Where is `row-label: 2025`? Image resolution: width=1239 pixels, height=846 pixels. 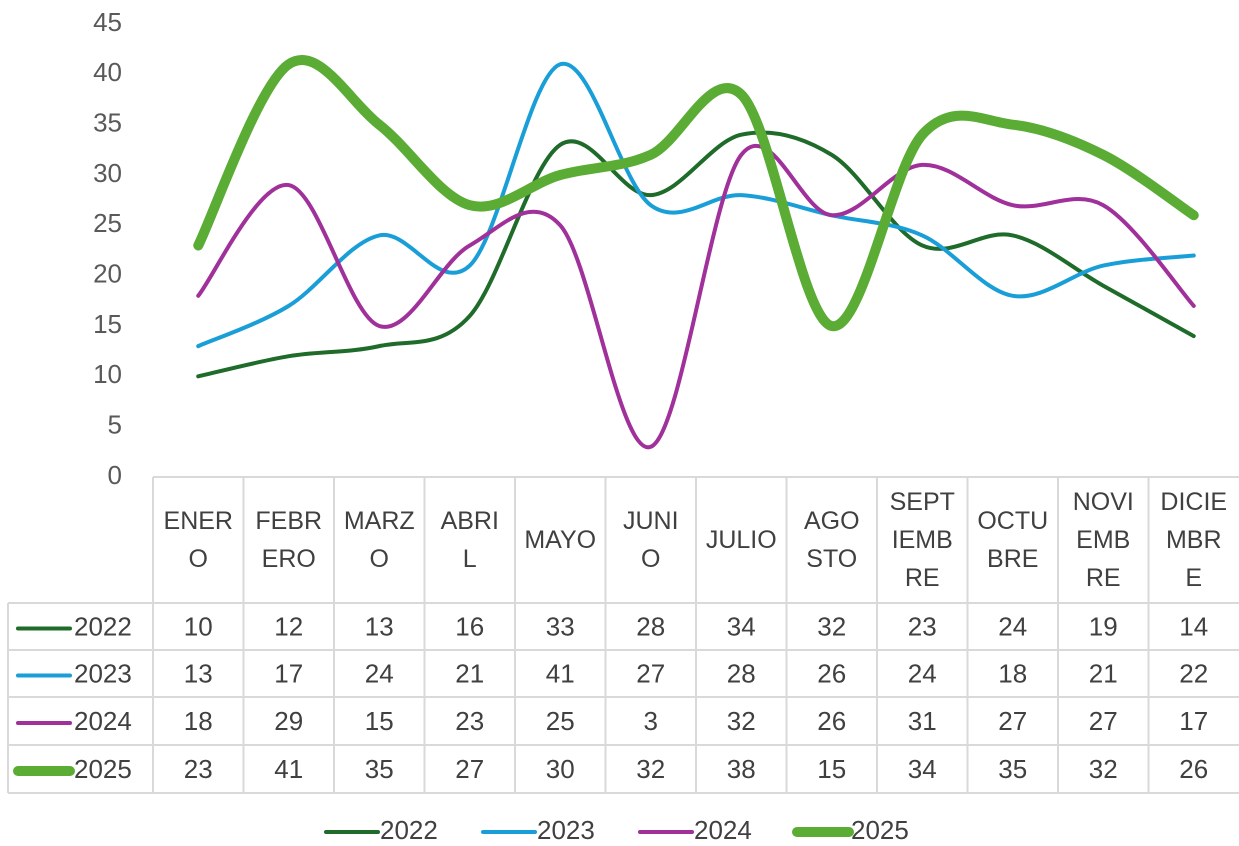
row-label: 2025 is located at coordinates (103, 769).